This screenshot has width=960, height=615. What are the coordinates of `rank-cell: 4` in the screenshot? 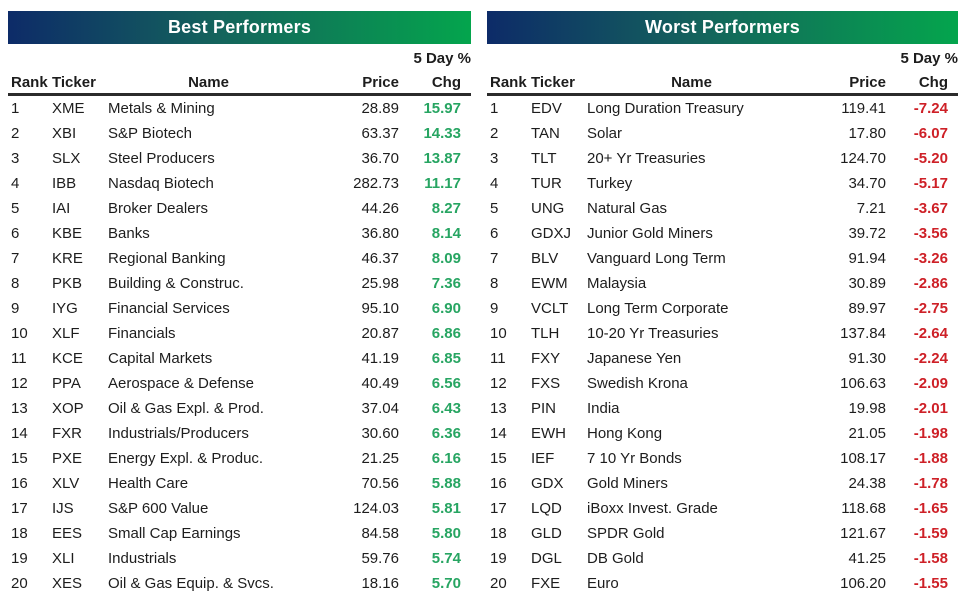 It's located at (15, 183).